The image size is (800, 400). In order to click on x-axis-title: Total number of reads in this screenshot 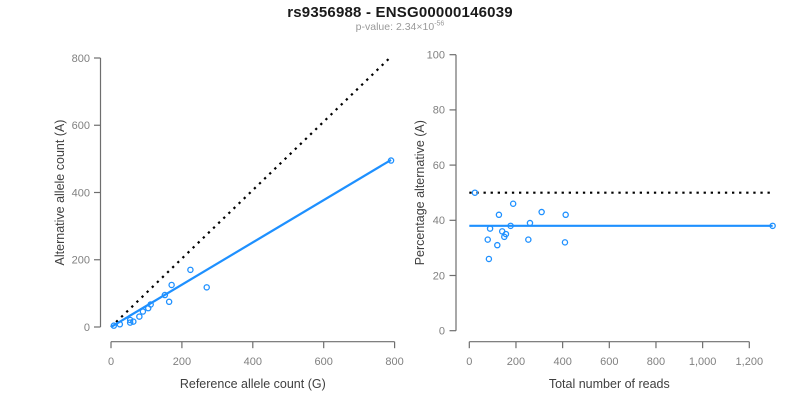, I will do `click(609, 384)`.